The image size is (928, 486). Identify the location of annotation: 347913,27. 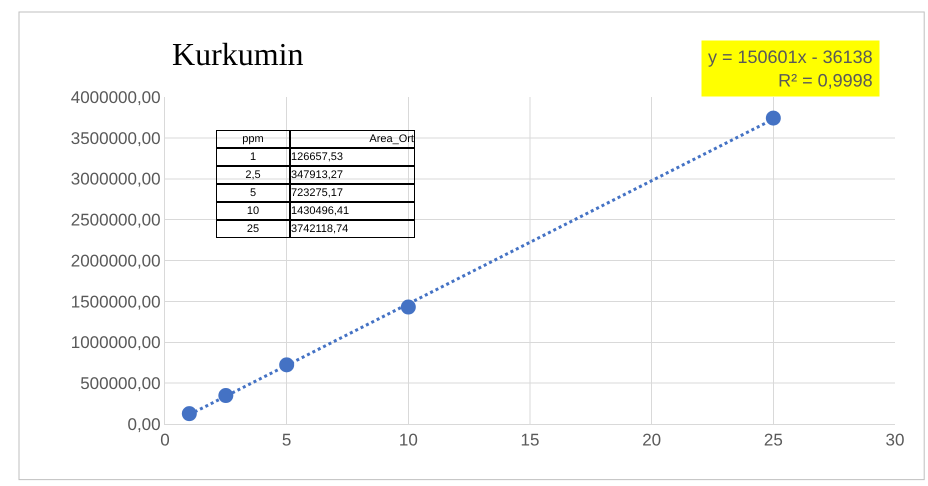
(317, 175).